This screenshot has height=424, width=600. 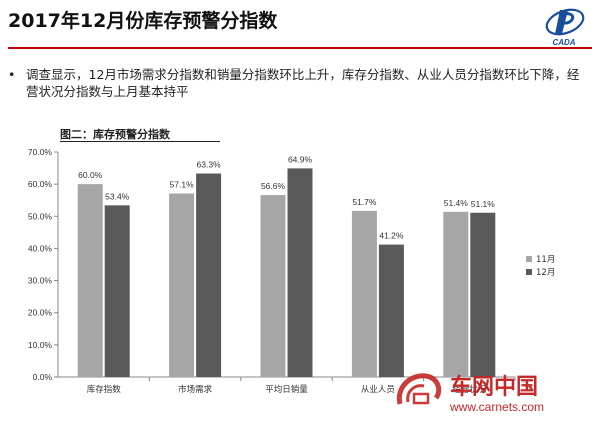 What do you see at coordinates (115, 134) in the screenshot?
I see `figure-title: 图二：库存预警分指数` at bounding box center [115, 134].